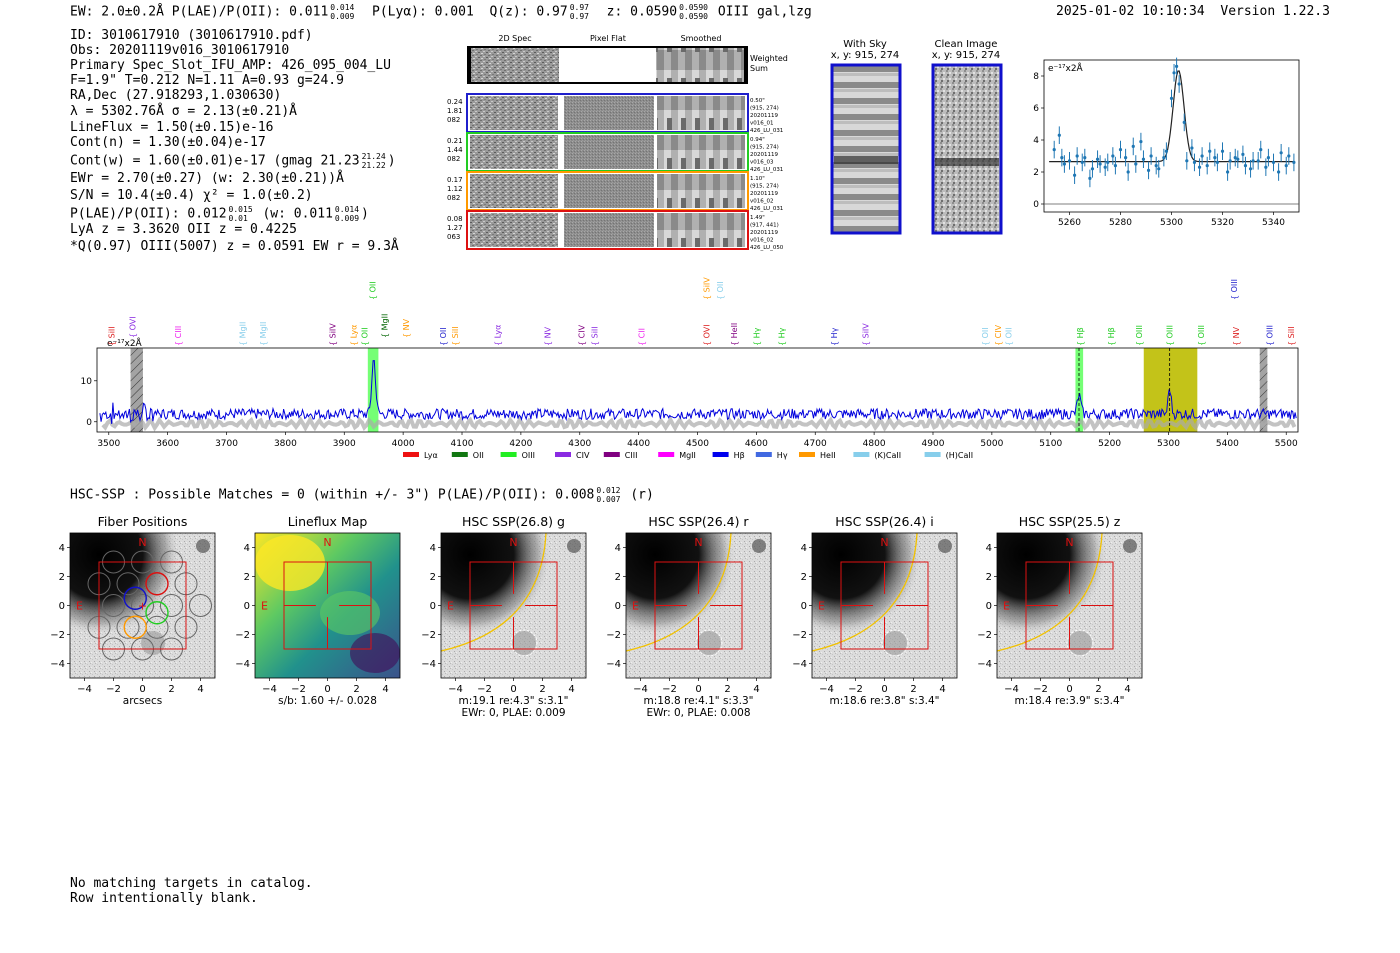 Image resolution: width=1400 pixels, height=953 pixels. Describe the element at coordinates (135, 627) in the screenshot. I see `fiber-circle-orange` at that location.